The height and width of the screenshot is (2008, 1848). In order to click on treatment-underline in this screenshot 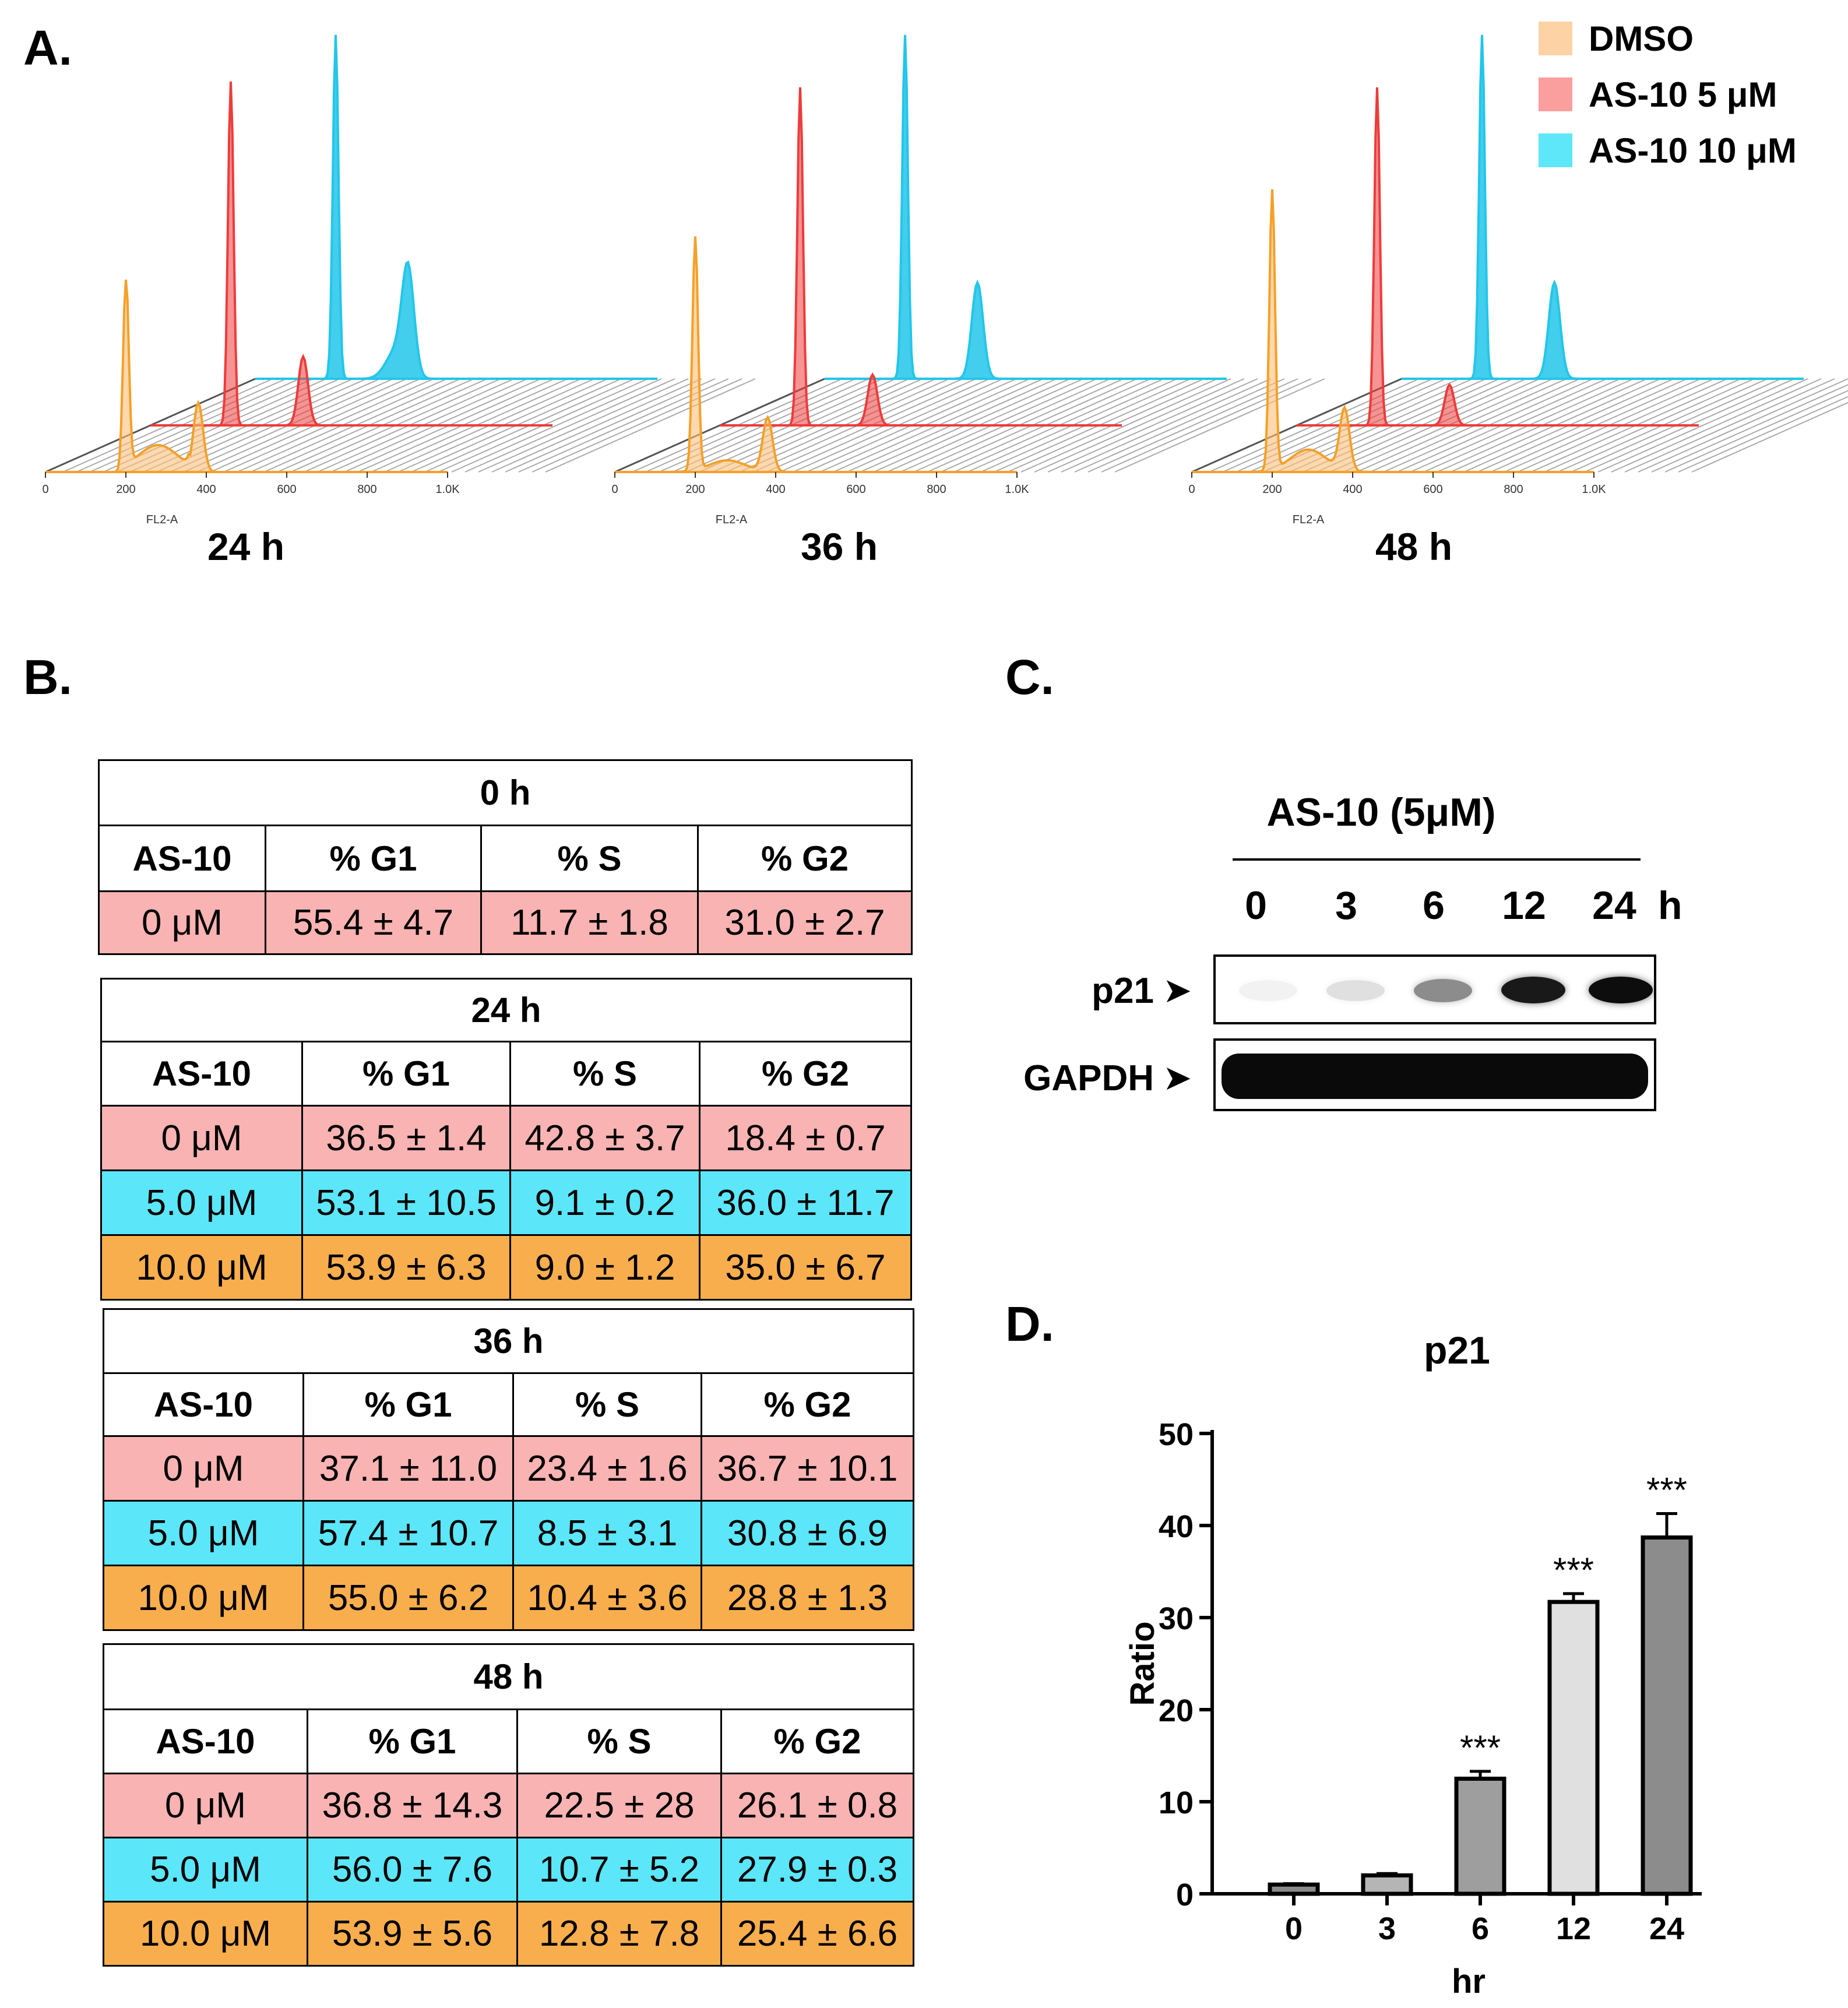, I will do `click(1437, 859)`.